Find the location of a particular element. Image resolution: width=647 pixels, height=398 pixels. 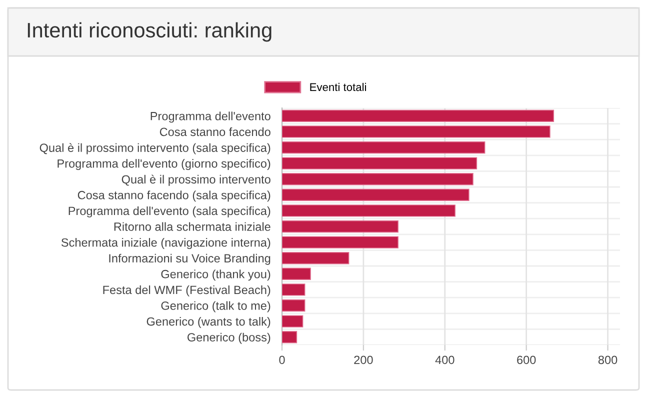

y-tick-label: Ritorno alla schermata iniziale is located at coordinates (192, 226).